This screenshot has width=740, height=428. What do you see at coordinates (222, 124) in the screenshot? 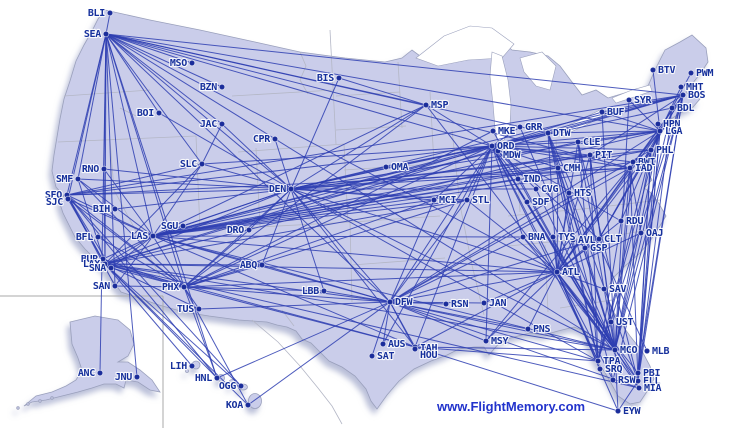
I see `airport-dot-jac` at bounding box center [222, 124].